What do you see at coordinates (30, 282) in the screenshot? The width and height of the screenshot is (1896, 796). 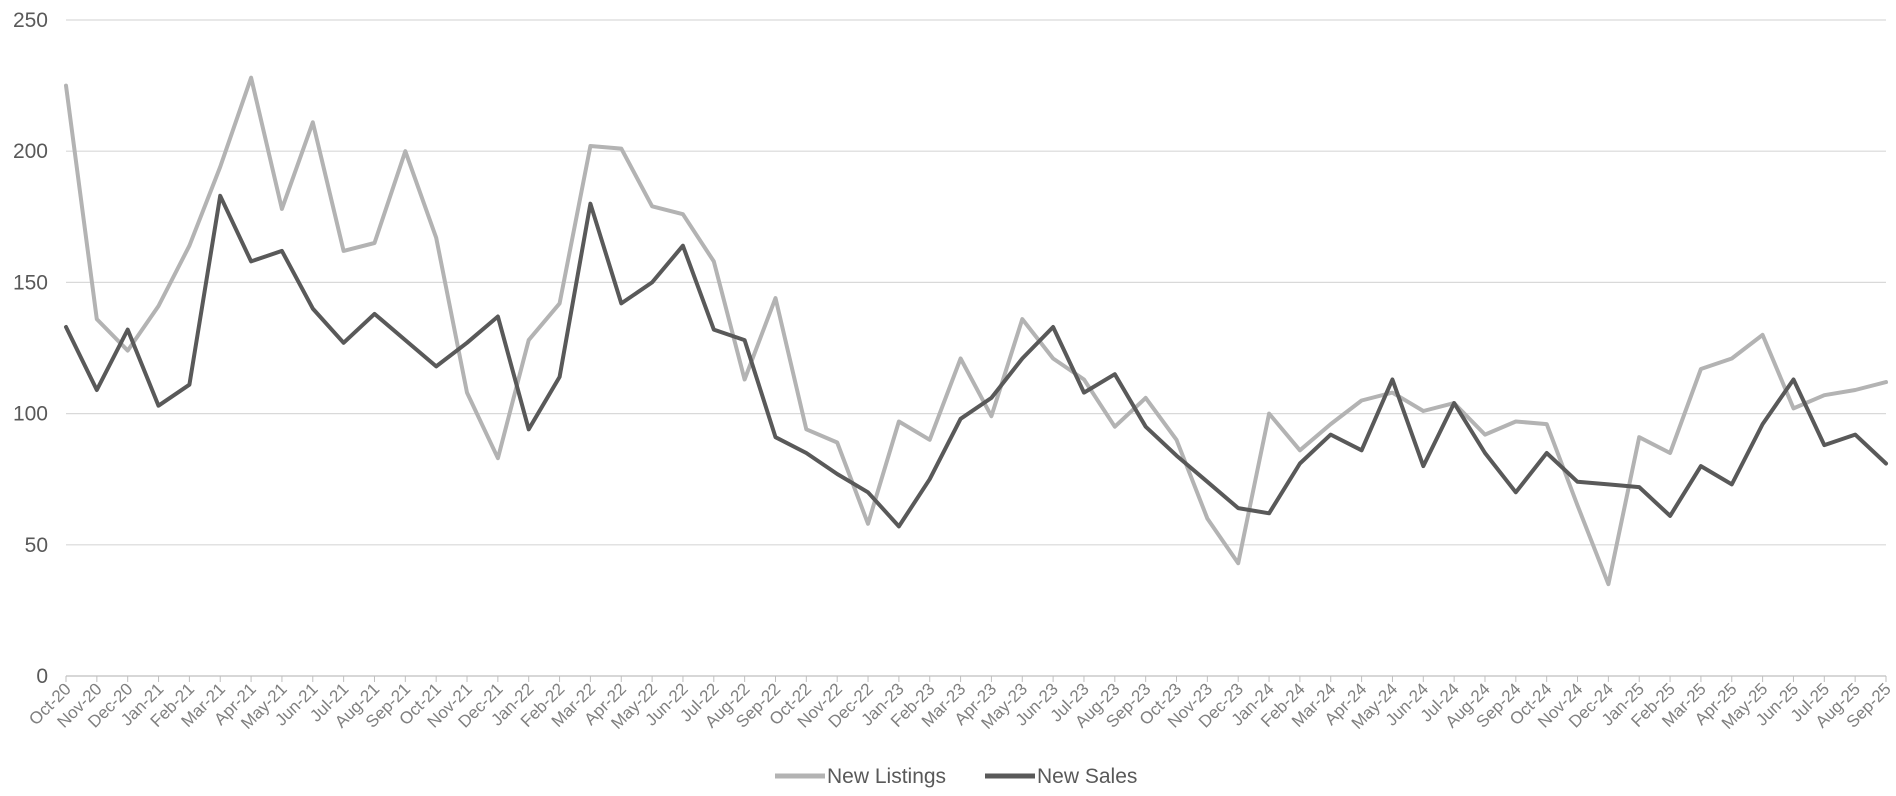 I see `y-tick-label: 150` at bounding box center [30, 282].